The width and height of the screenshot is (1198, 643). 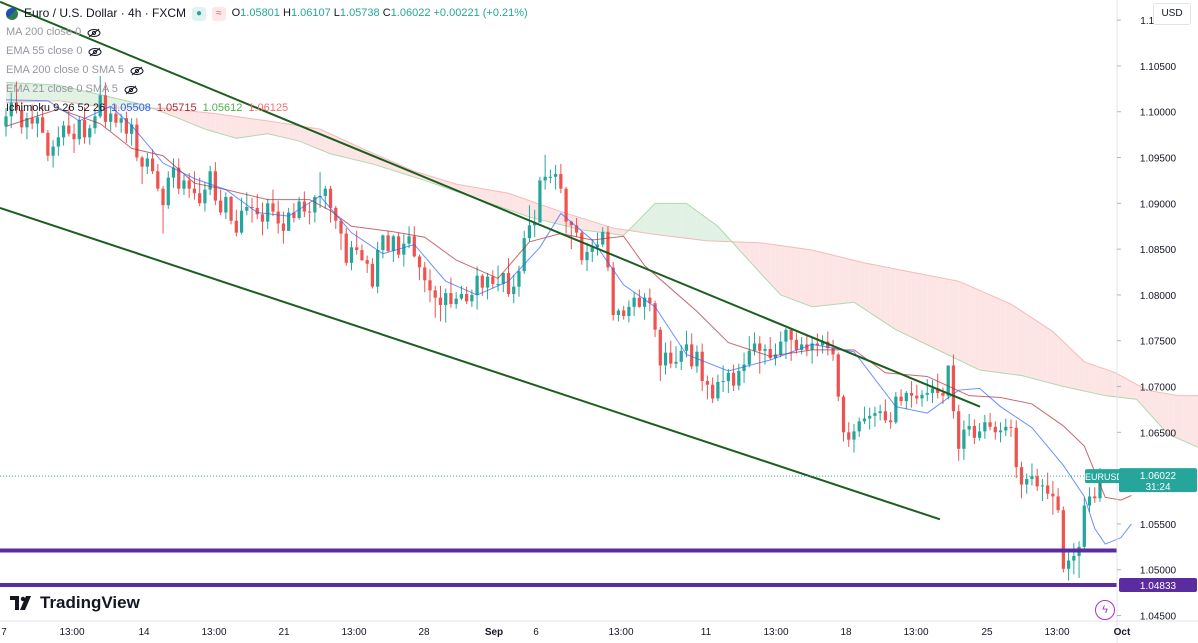 What do you see at coordinates (219, 13) in the screenshot?
I see `compare-icon: ≈` at bounding box center [219, 13].